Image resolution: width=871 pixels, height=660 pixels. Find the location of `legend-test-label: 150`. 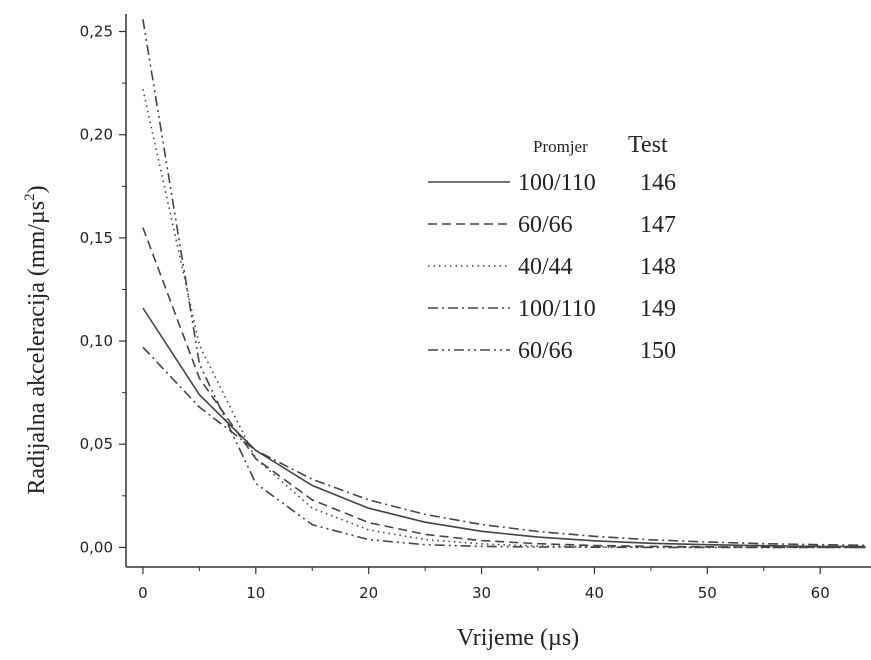

legend-test-label: 150 is located at coordinates (658, 351).